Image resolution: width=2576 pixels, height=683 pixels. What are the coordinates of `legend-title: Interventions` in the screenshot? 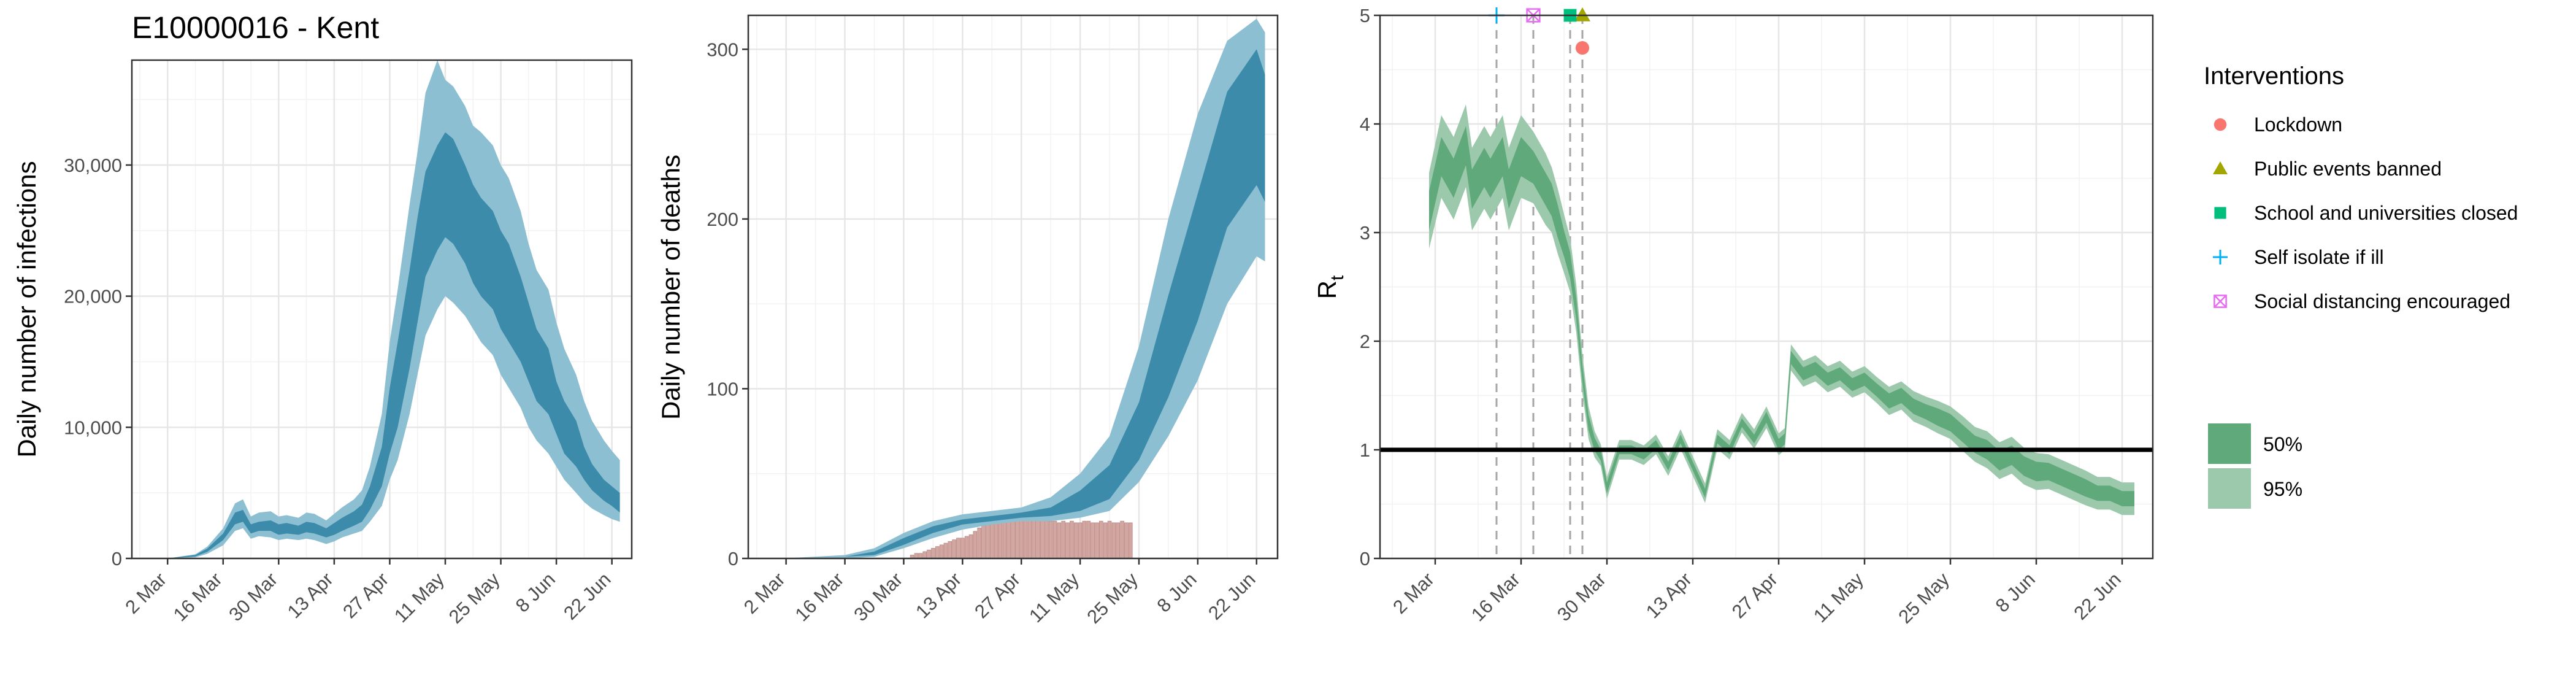 It's located at (2274, 76).